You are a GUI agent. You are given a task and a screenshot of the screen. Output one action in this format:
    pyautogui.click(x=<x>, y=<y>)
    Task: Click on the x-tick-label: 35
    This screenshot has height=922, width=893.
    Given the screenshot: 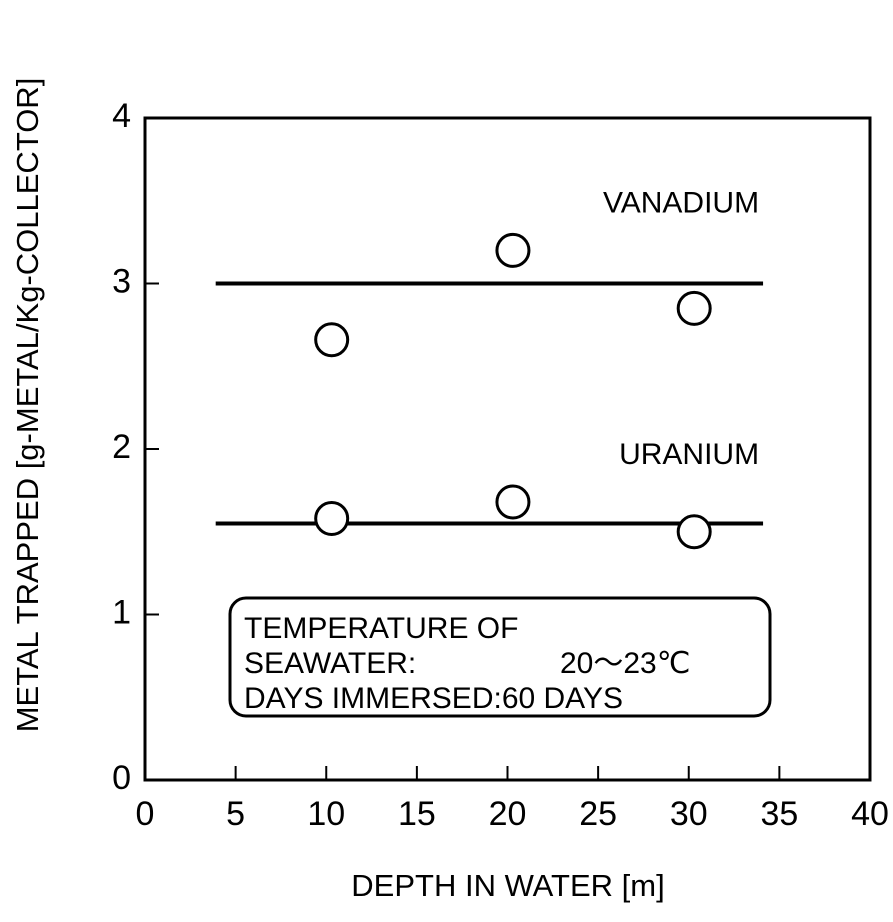 What is the action you would take?
    pyautogui.click(x=779, y=814)
    